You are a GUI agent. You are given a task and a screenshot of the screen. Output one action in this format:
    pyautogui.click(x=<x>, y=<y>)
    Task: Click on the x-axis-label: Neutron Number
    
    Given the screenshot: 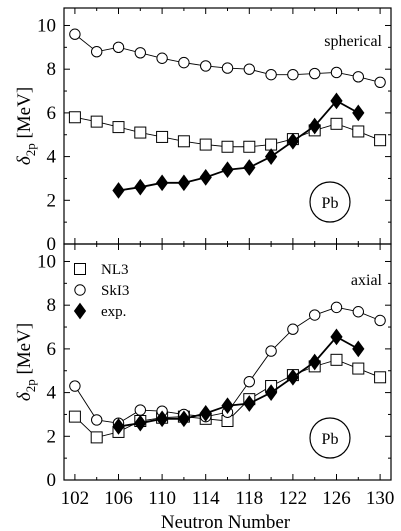 What is the action you would take?
    pyautogui.click(x=226, y=521)
    